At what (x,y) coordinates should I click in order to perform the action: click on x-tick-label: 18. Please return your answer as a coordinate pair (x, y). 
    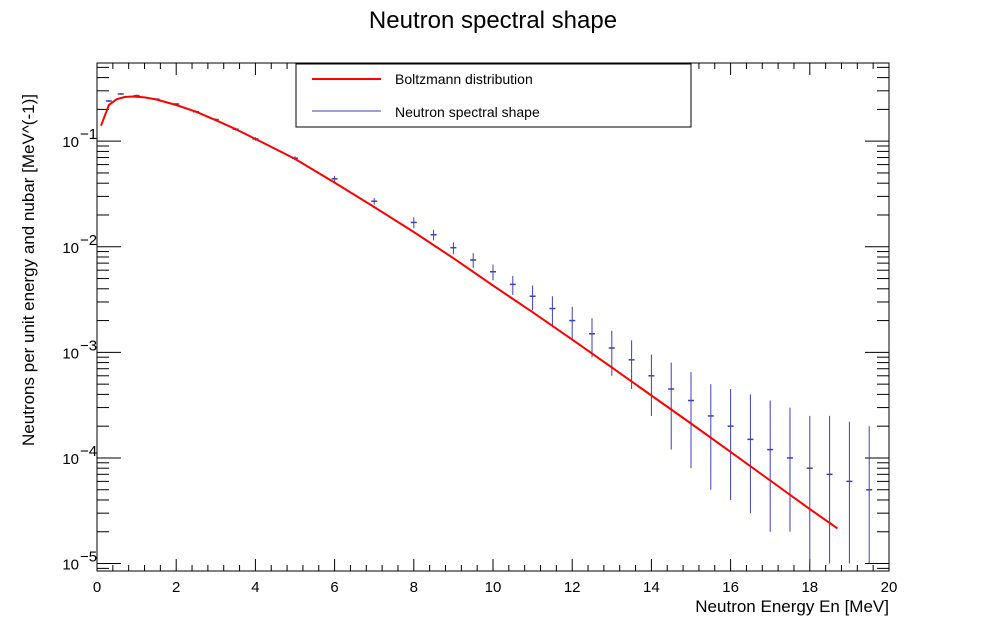
    Looking at the image, I should click on (809, 587).